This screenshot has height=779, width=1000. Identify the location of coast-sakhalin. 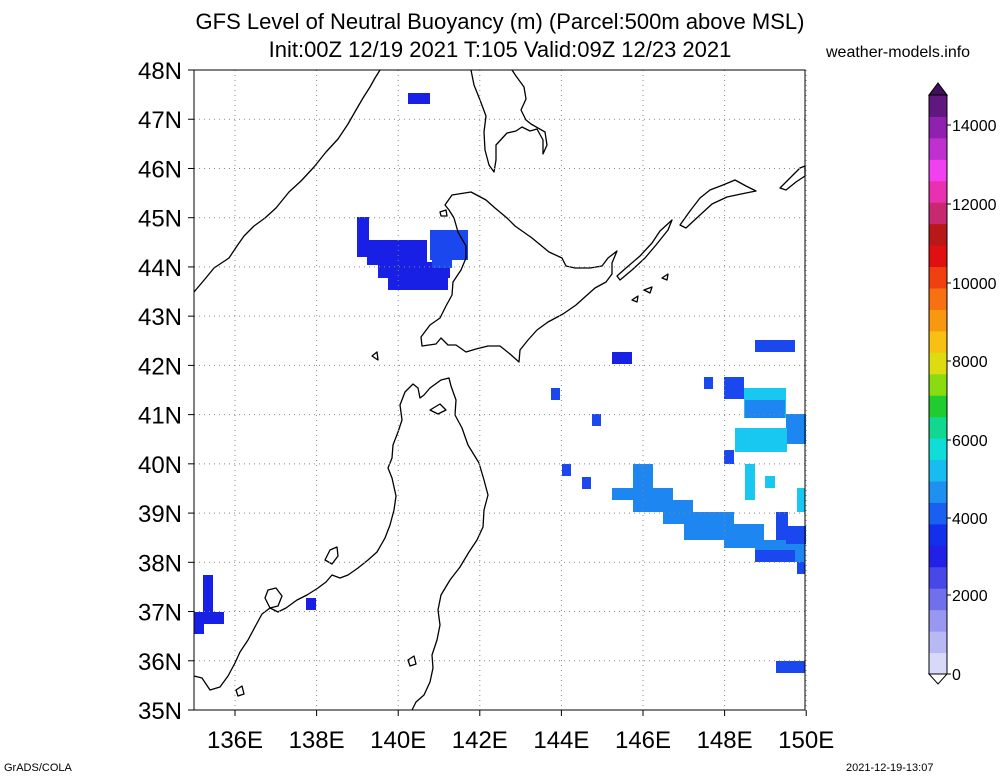
(509, 121).